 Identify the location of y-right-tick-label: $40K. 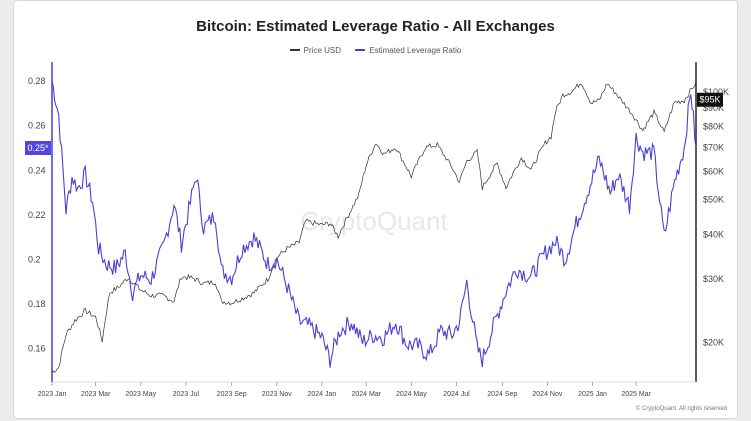
(713, 234).